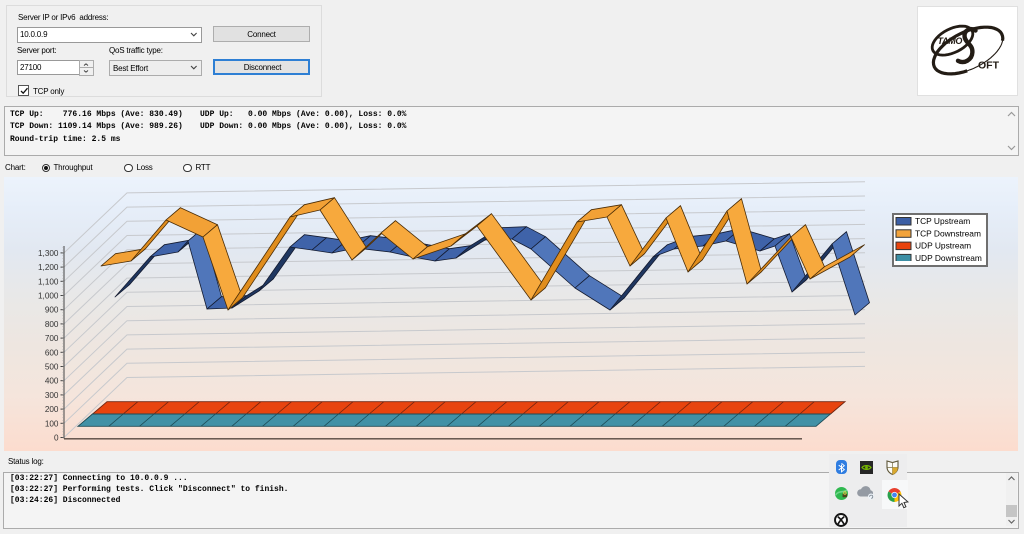 The image size is (1024, 534). Describe the element at coordinates (48, 281) in the screenshot. I see `svg-text: 1,100` at that location.